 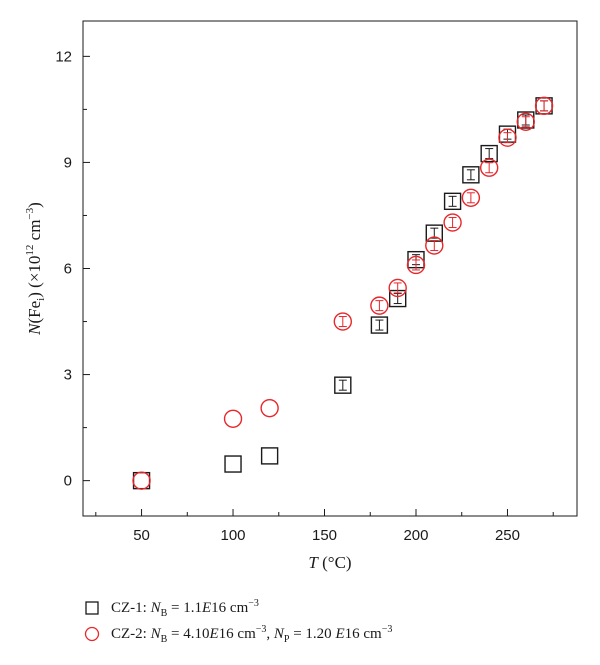 I want to click on y-tick-labels: 0 3 6 9 12, so click(x=63, y=268).